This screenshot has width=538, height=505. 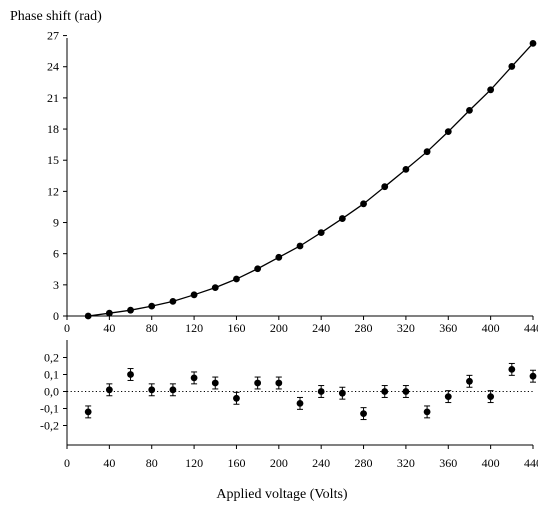 I want to click on y-tick-label: 9, so click(x=56, y=223).